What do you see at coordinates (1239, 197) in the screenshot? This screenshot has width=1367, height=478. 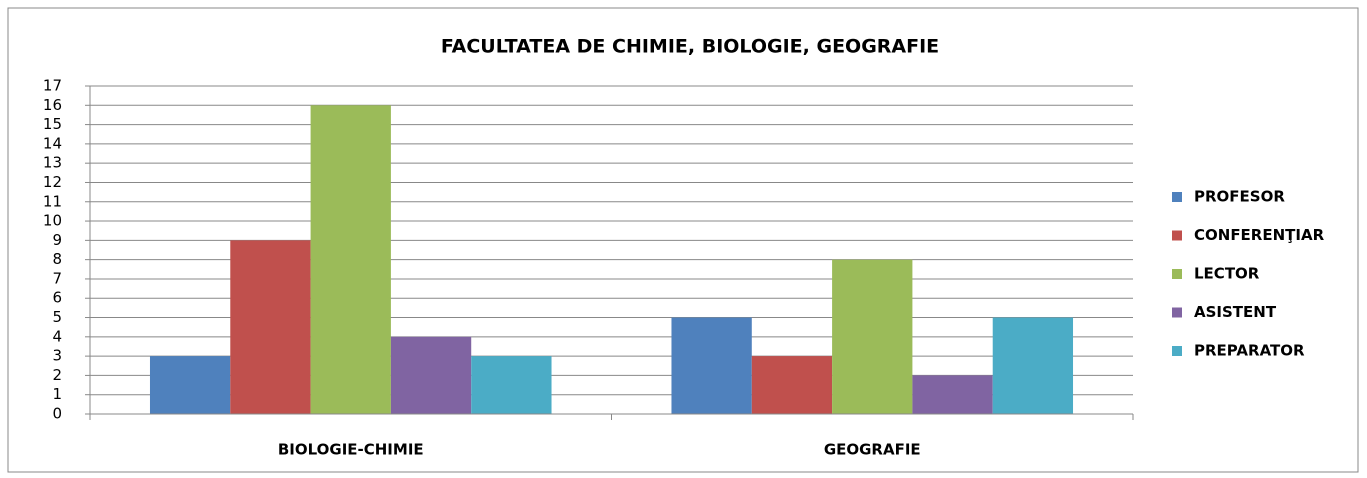 I see `legend-label: PROFESOR` at bounding box center [1239, 197].